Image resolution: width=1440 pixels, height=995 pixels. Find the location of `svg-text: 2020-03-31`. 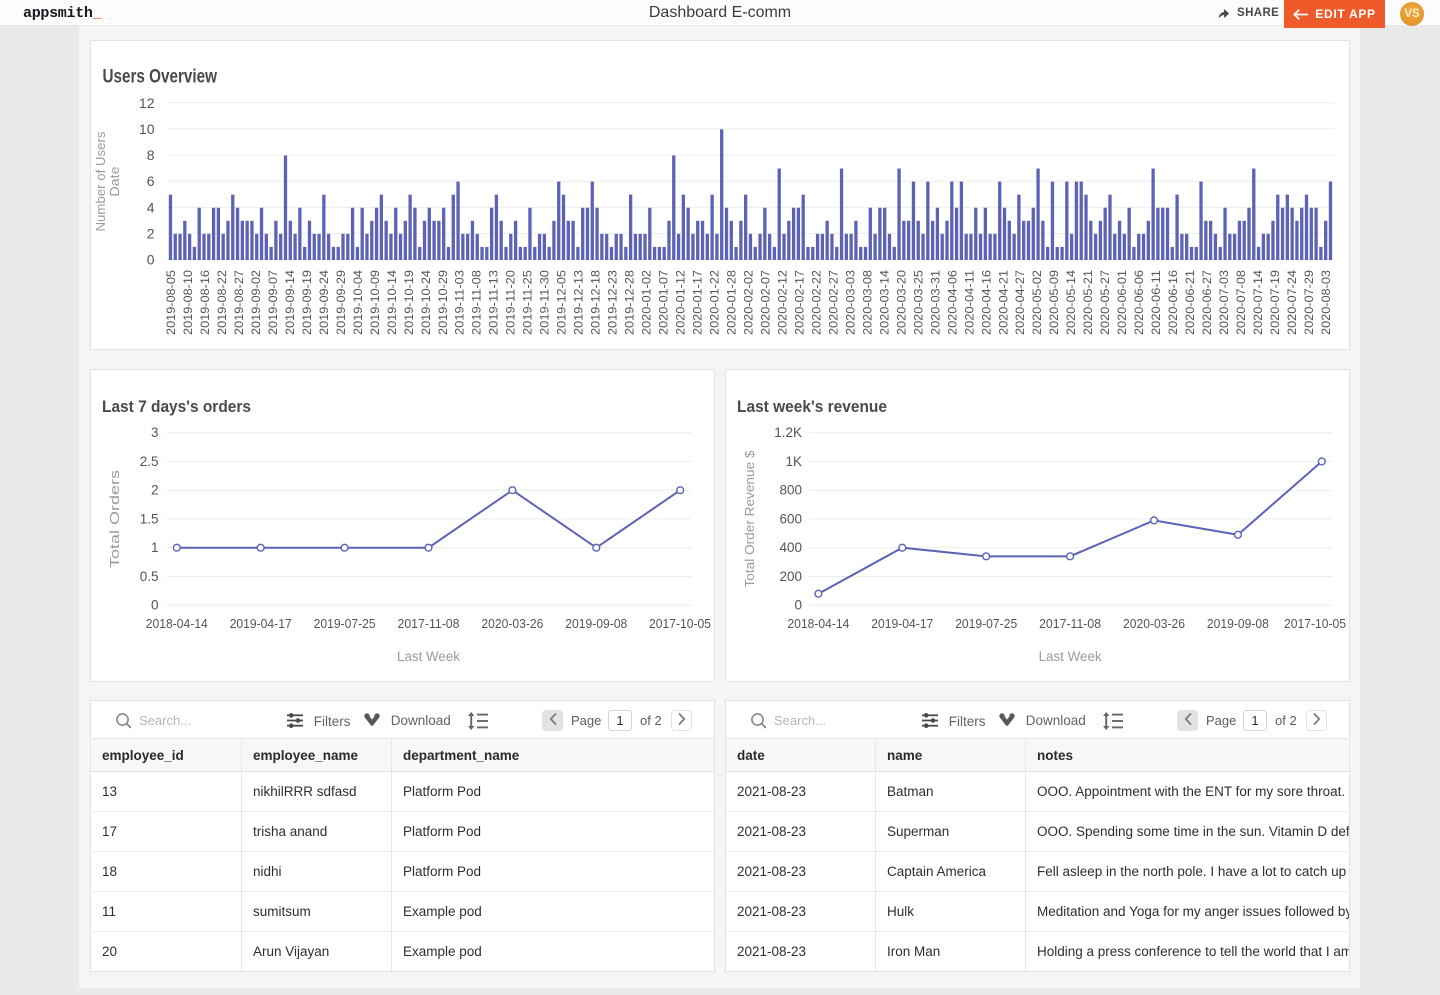

svg-text: 2020-03-31 is located at coordinates (936, 302).